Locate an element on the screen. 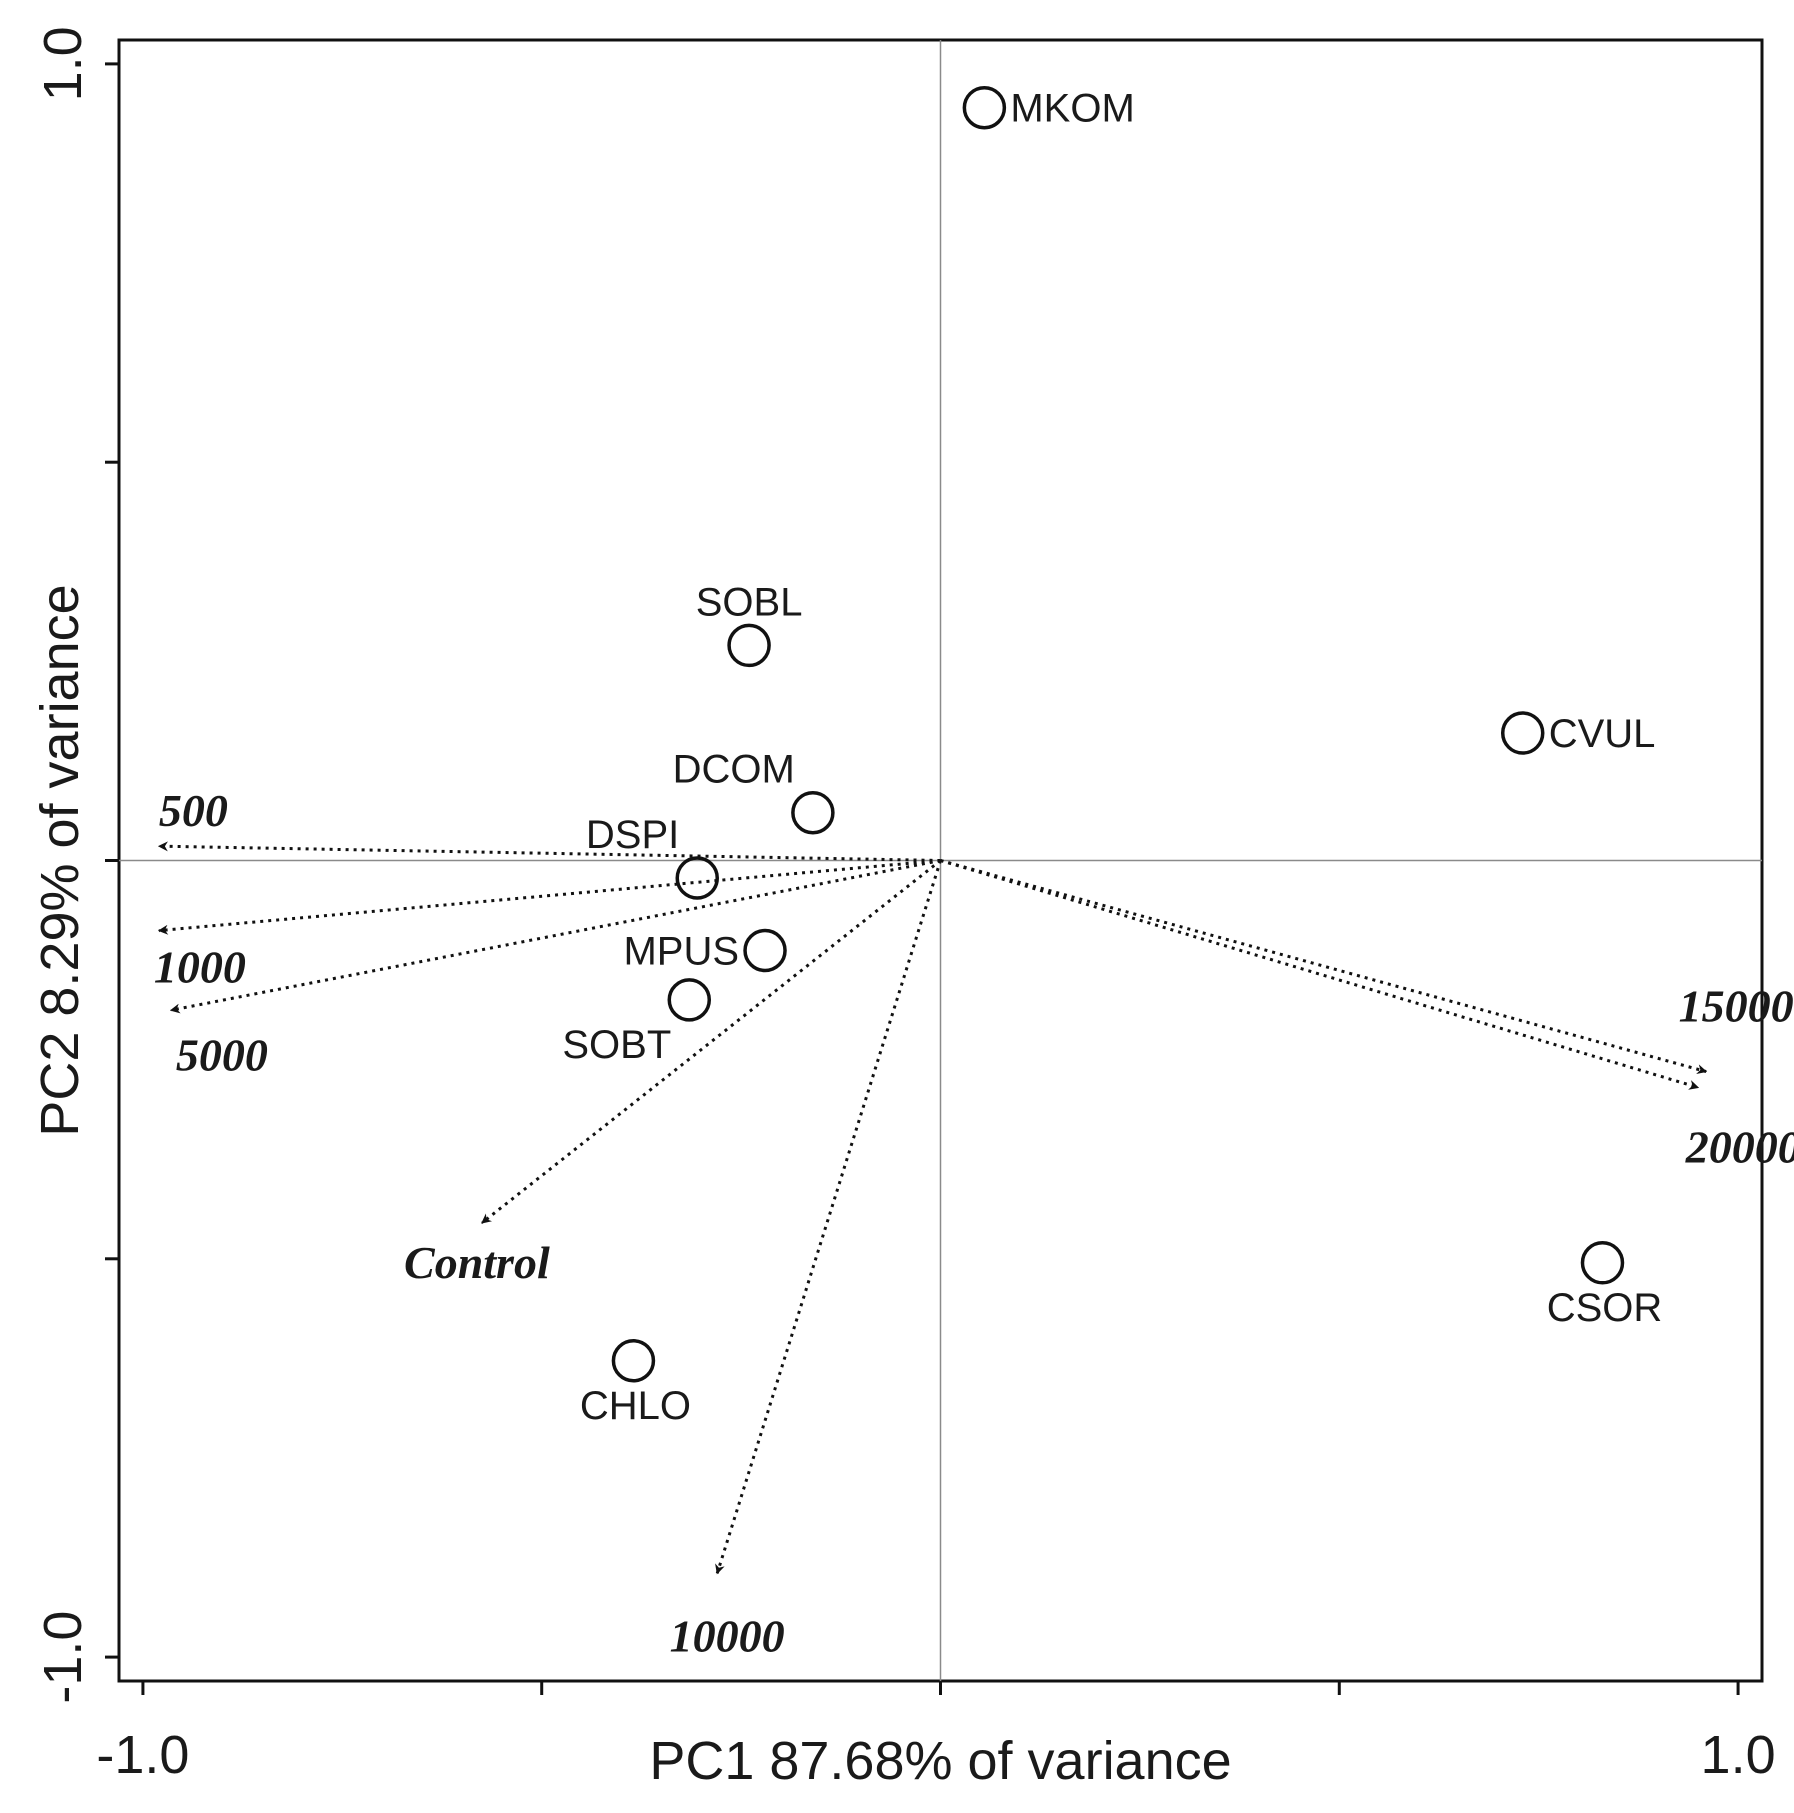 This screenshot has height=1813, width=1794. point-mpus is located at coordinates (765, 950).